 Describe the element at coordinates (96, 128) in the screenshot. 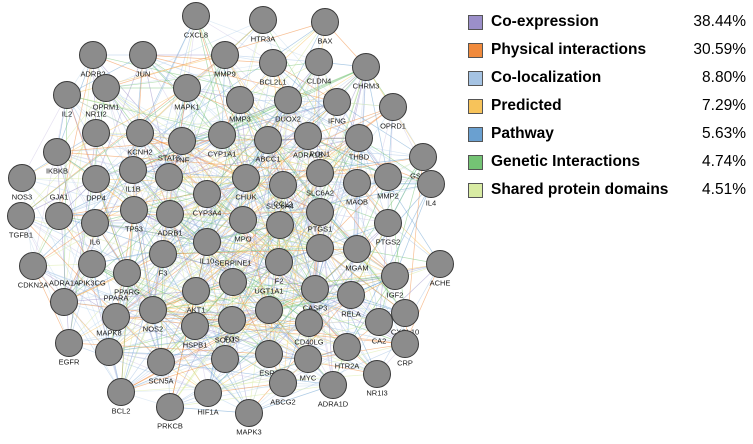

I see `gene-node: NR1I2` at that location.